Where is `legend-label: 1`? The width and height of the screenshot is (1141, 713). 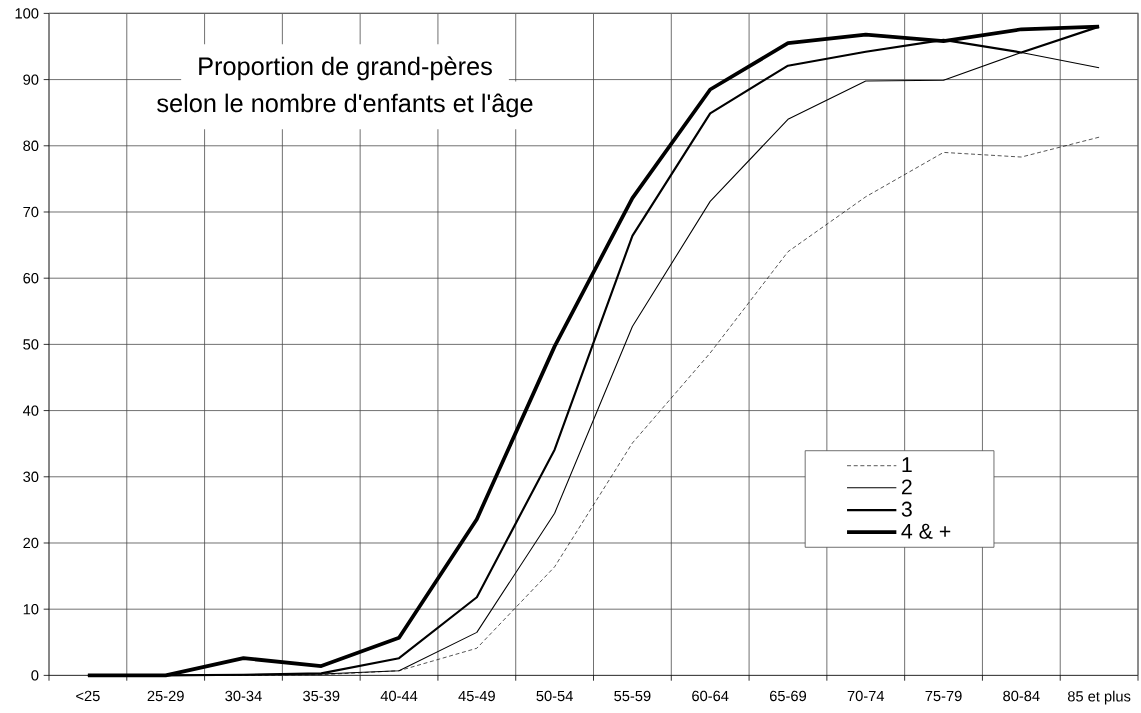 legend-label: 1 is located at coordinates (907, 465).